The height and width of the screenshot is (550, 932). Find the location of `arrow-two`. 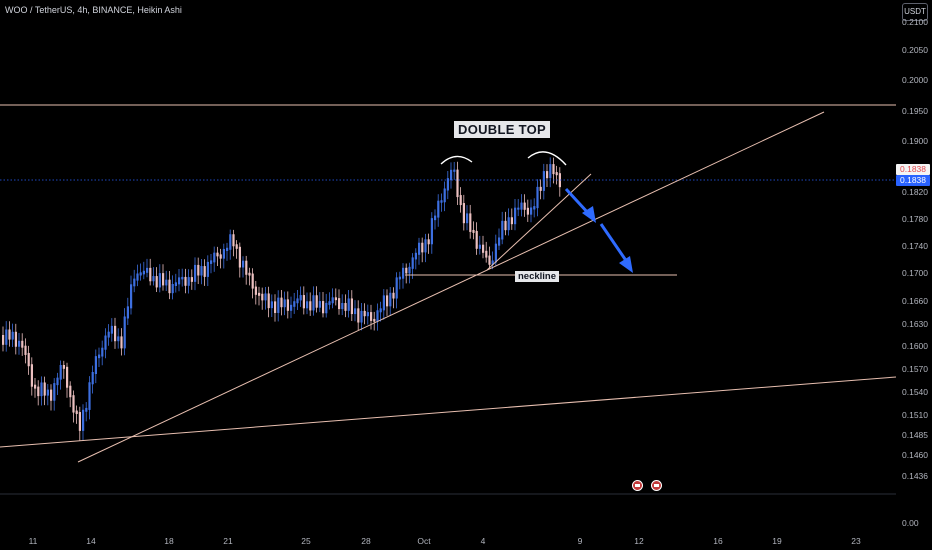

arrow-two is located at coordinates (616, 248).